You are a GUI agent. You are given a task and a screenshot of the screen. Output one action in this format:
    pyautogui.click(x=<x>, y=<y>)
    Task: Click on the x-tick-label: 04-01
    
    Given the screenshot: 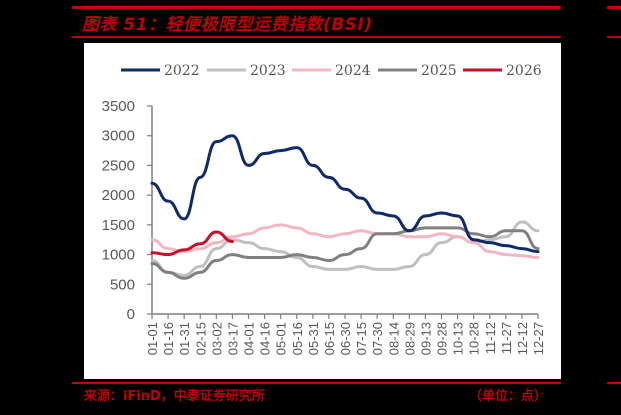 What is the action you would take?
    pyautogui.click(x=249, y=338)
    